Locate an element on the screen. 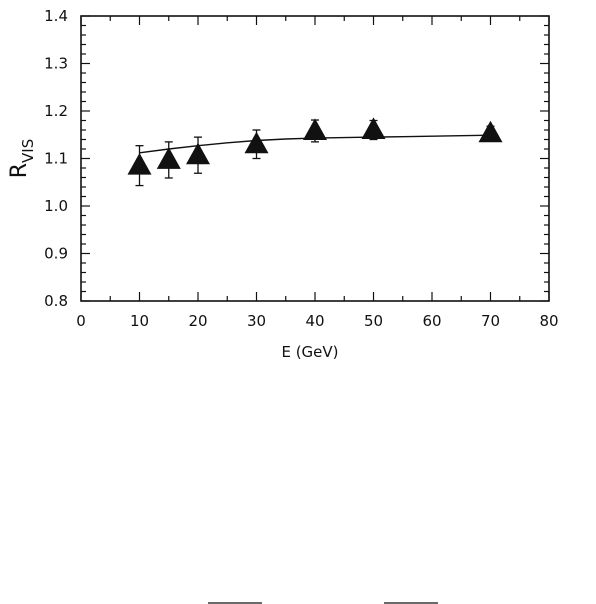 This screenshot has width=596, height=604. x-tick-label: 20 is located at coordinates (197, 321).